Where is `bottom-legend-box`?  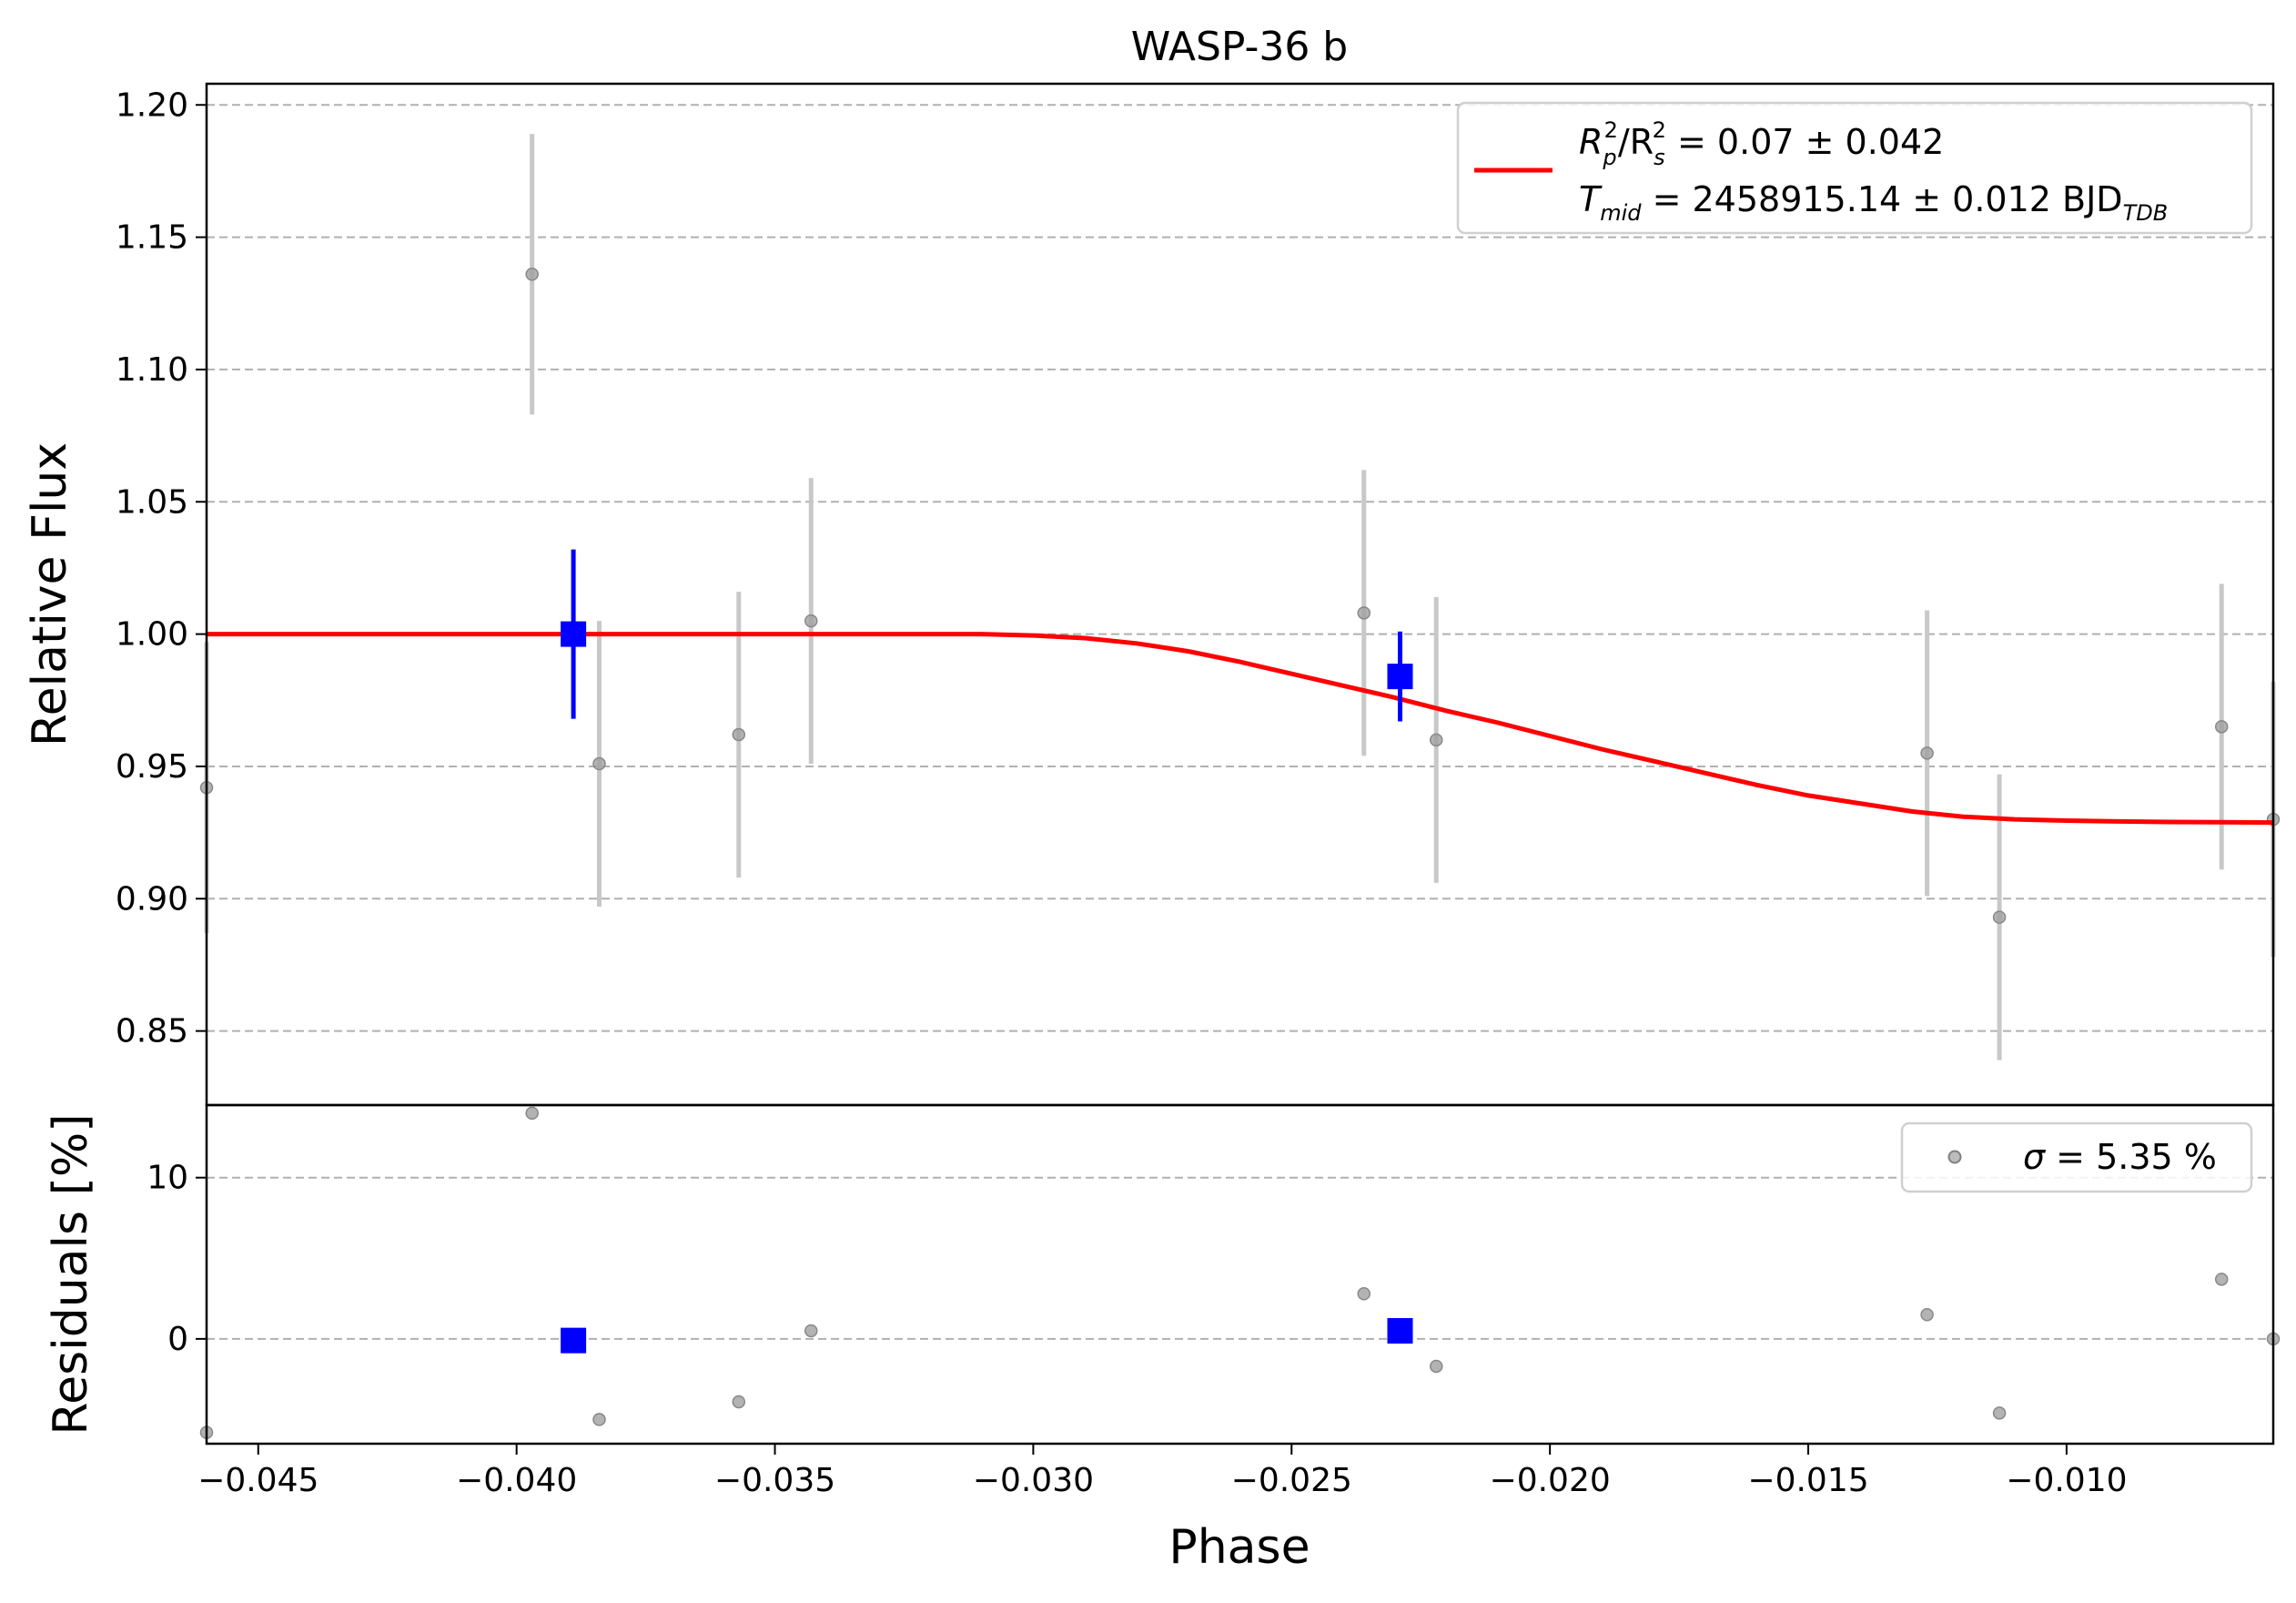 bottom-legend-box is located at coordinates (2077, 1157).